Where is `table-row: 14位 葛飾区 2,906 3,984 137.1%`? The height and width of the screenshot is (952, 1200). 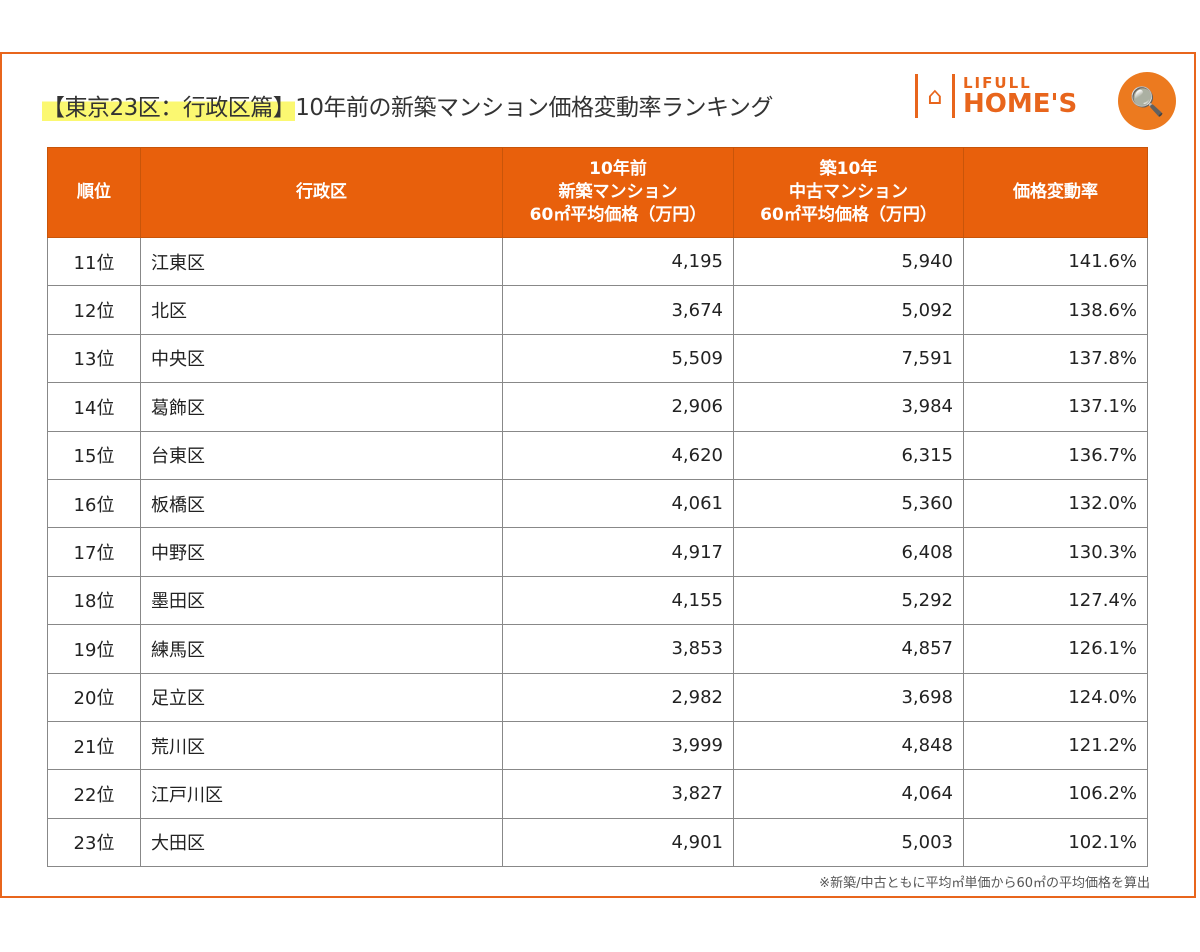 table-row: 14位 葛飾区 2,906 3,984 137.1% is located at coordinates (597, 407).